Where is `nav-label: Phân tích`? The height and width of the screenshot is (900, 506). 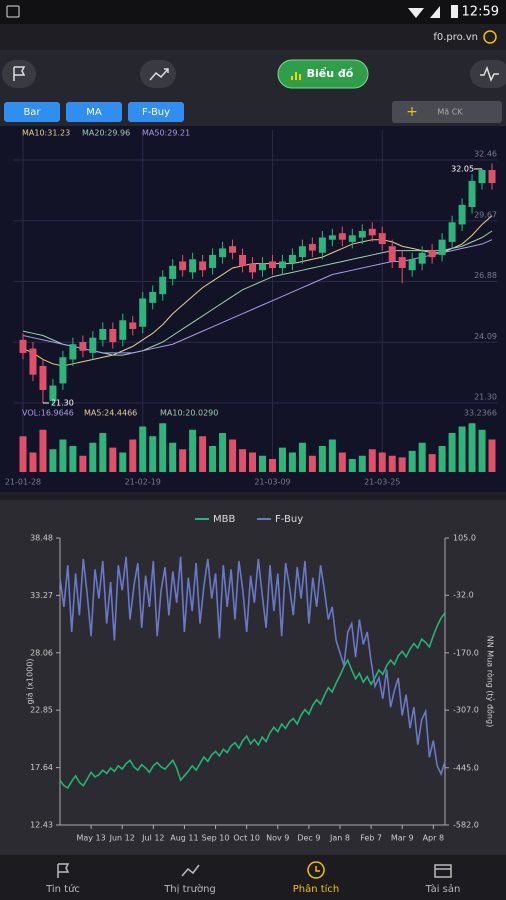
nav-label: Phân tích is located at coordinates (316, 889).